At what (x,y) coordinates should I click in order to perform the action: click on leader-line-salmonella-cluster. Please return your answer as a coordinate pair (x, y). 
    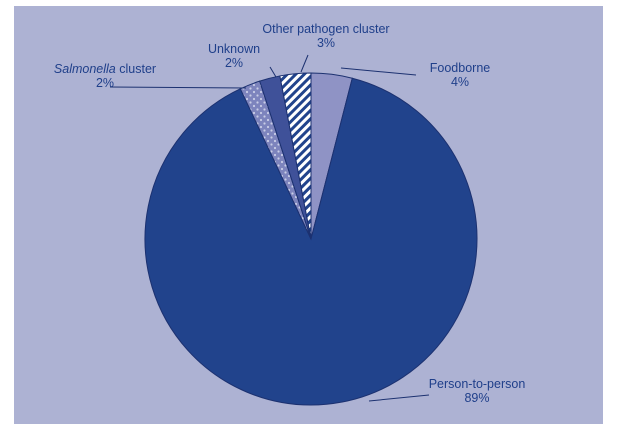
    Looking at the image, I should click on (178, 87).